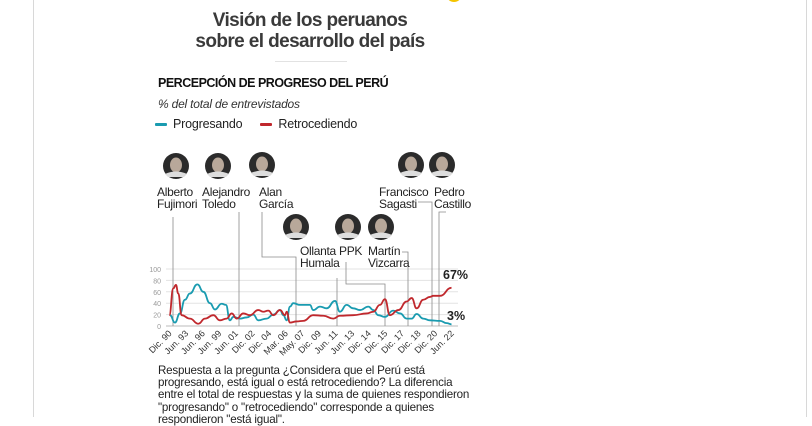 This screenshot has height=426, width=812. What do you see at coordinates (456, 316) in the screenshot?
I see `end-label-progresando: 3%` at bounding box center [456, 316].